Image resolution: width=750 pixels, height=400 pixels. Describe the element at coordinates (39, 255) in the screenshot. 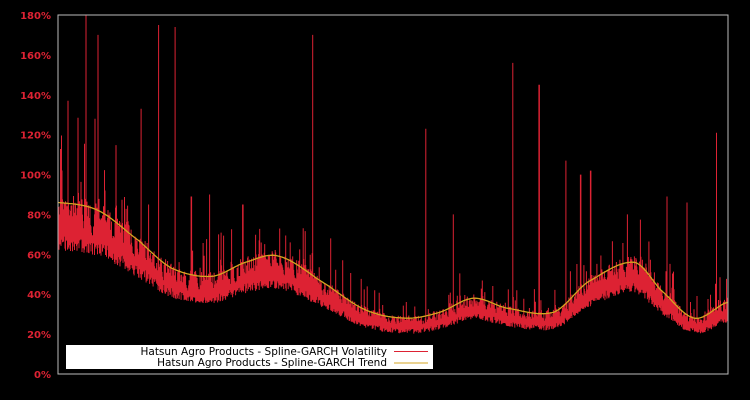

I see `y-tick-label: 60%` at that location.